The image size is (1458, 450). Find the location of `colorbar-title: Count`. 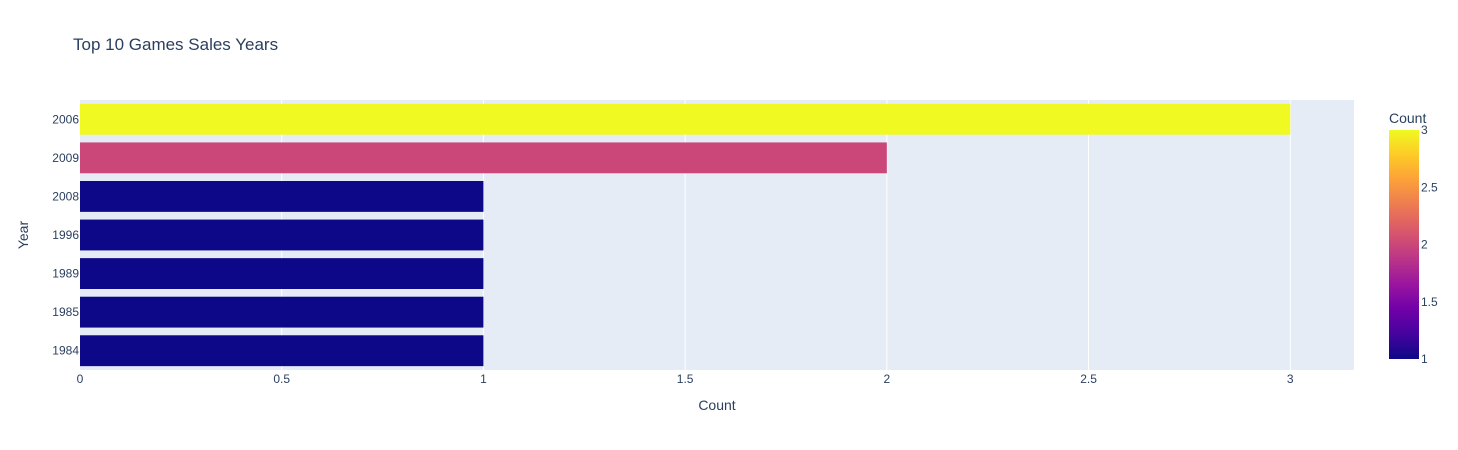

colorbar-title: Count is located at coordinates (1407, 118).